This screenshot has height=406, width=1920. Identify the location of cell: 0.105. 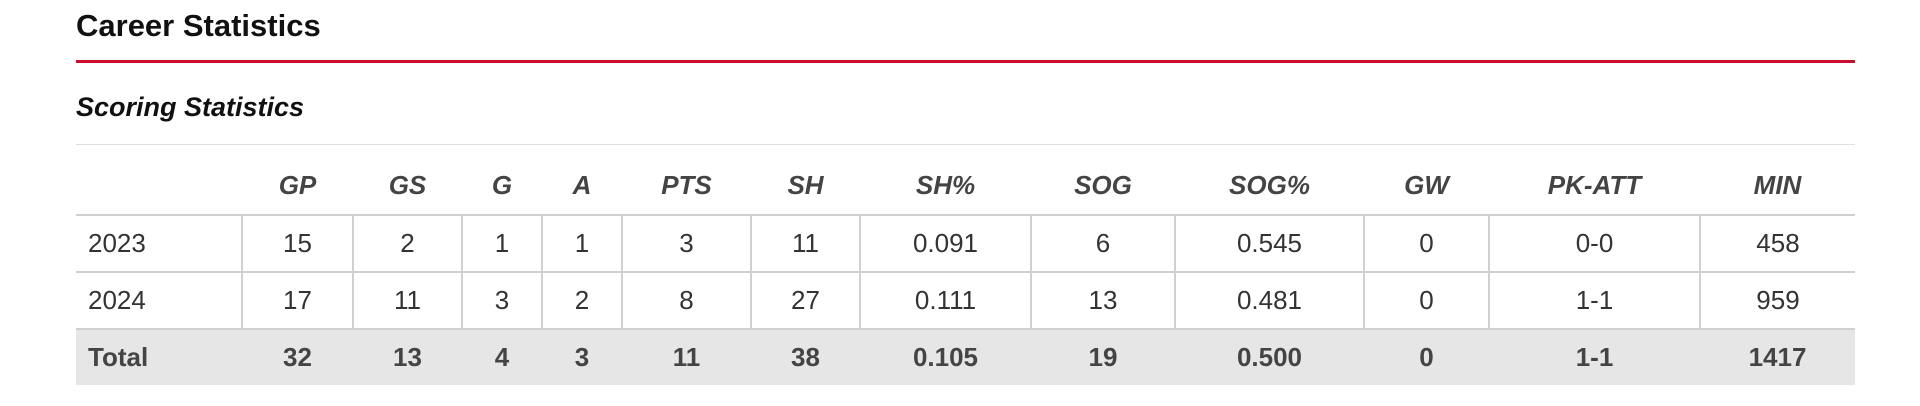
(945, 357).